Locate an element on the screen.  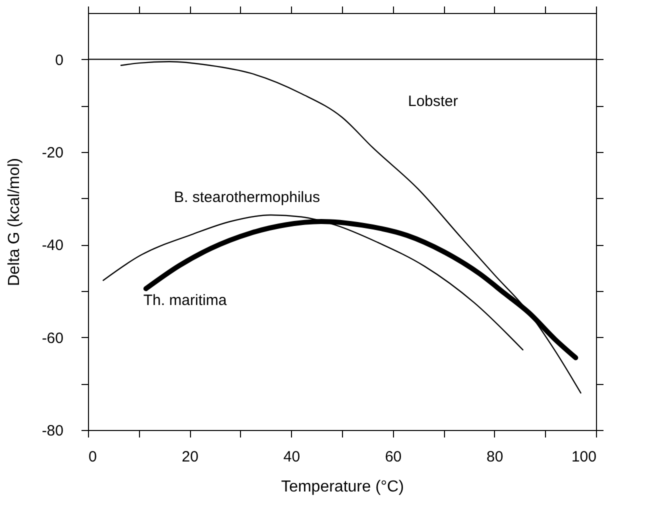
x-tick-label: 40 is located at coordinates (291, 457).